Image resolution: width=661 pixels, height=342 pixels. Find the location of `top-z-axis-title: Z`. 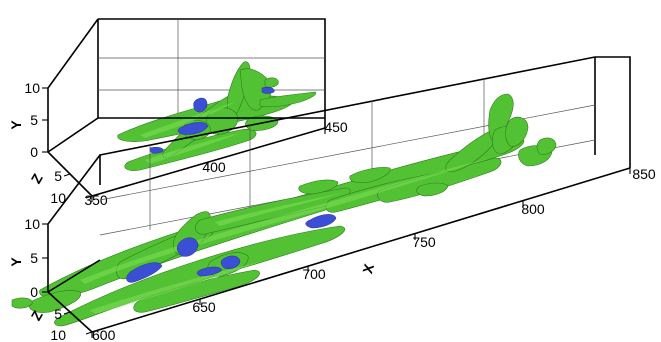

top-z-axis-title: Z is located at coordinates (37, 178).